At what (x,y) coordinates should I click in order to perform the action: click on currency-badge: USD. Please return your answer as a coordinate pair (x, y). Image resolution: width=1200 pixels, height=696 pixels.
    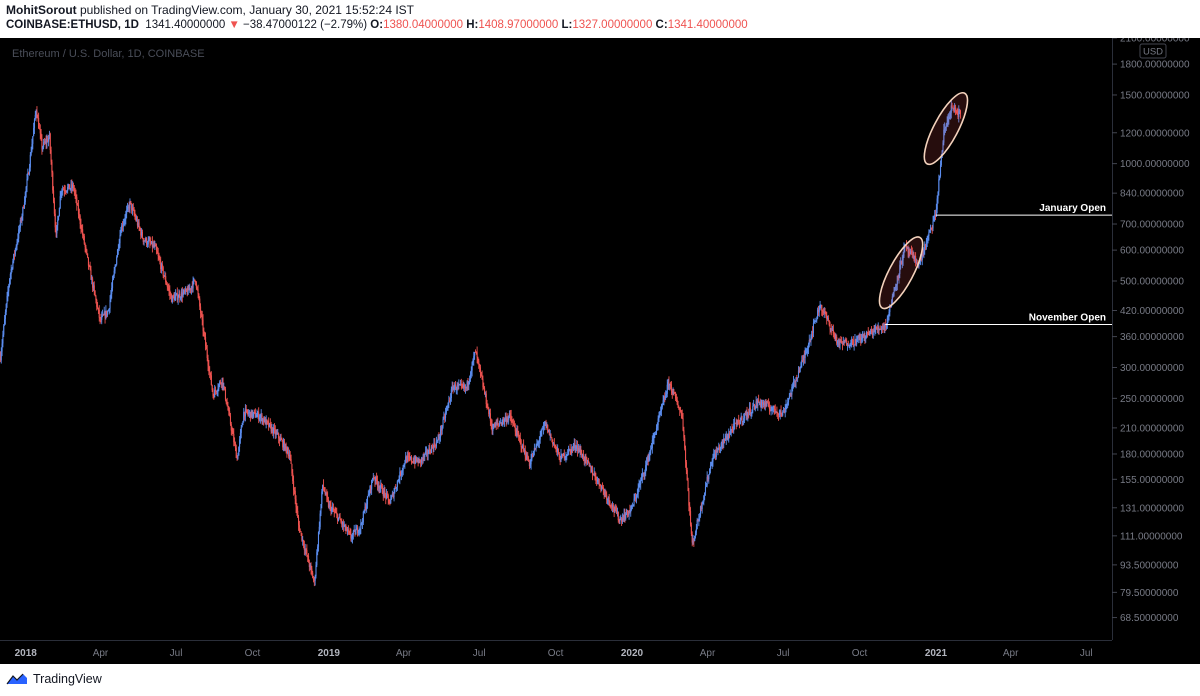
    Looking at the image, I should click on (1153, 51).